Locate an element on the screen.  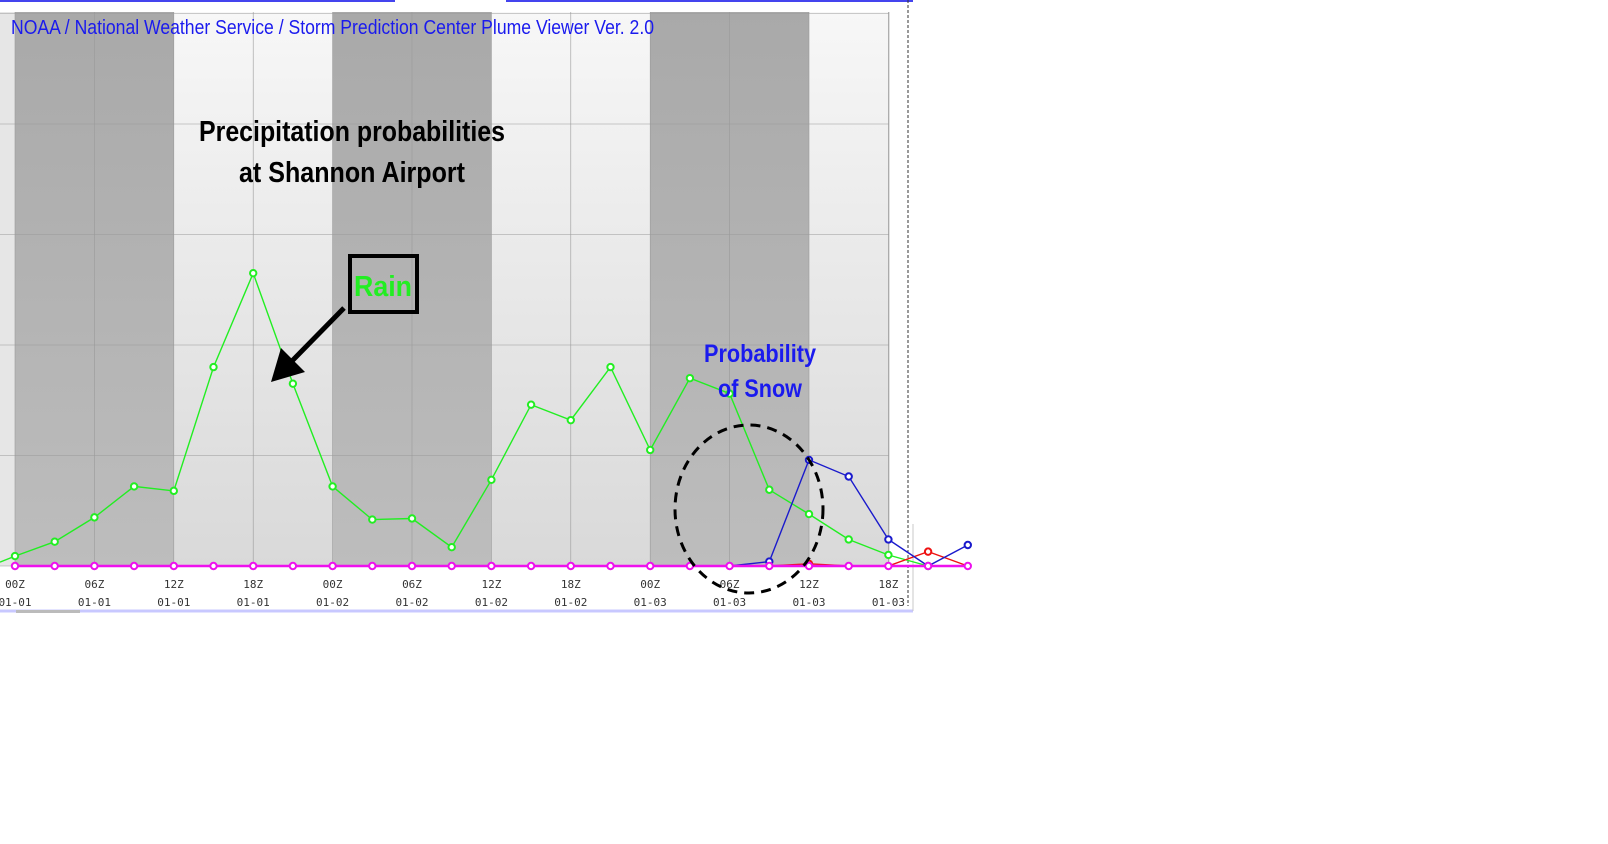
magenta-series is located at coordinates (491, 566).